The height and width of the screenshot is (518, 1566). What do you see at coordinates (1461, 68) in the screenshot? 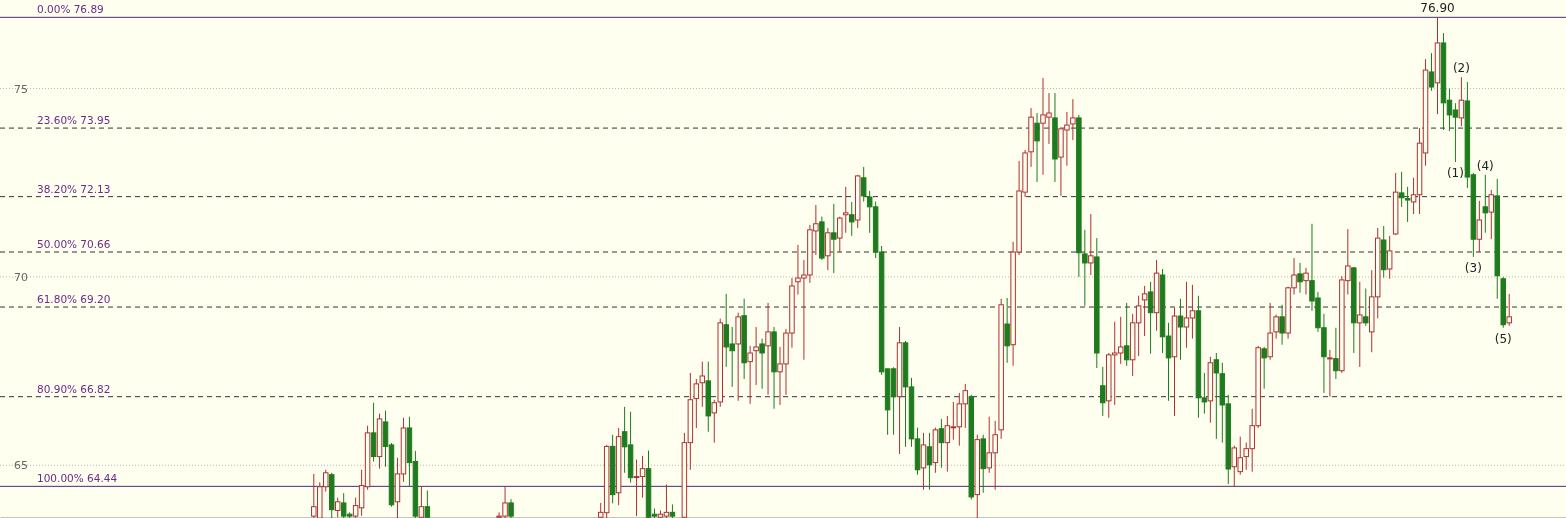
I see `annotation: (2)` at bounding box center [1461, 68].